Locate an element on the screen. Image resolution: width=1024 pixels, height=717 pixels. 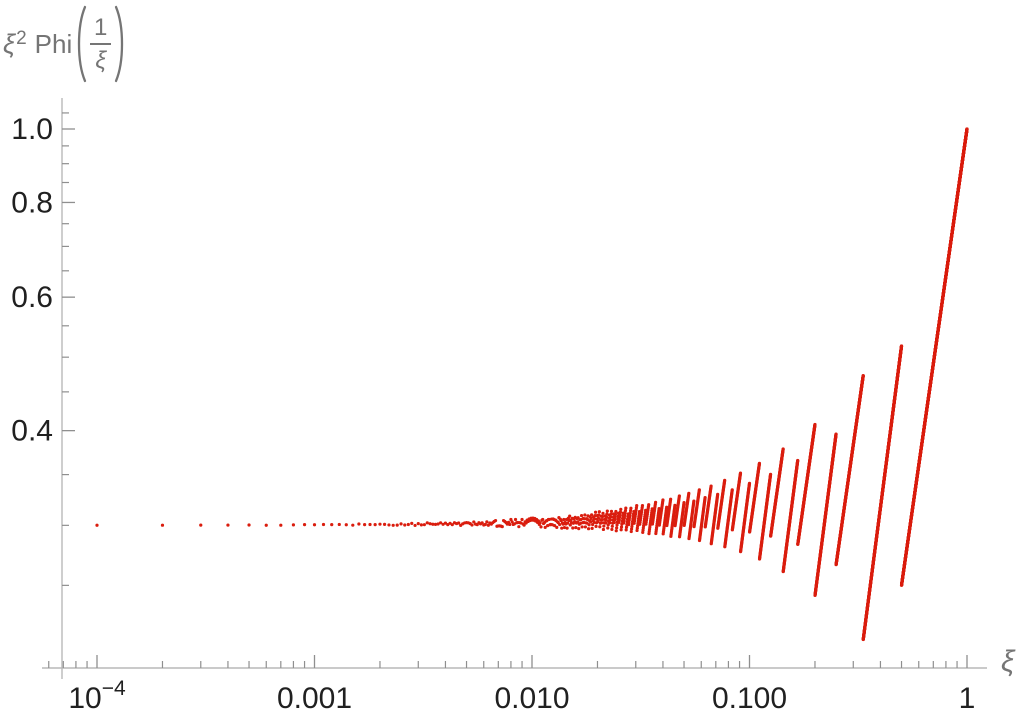
x-tick-label: 1 is located at coordinates (967, 698).